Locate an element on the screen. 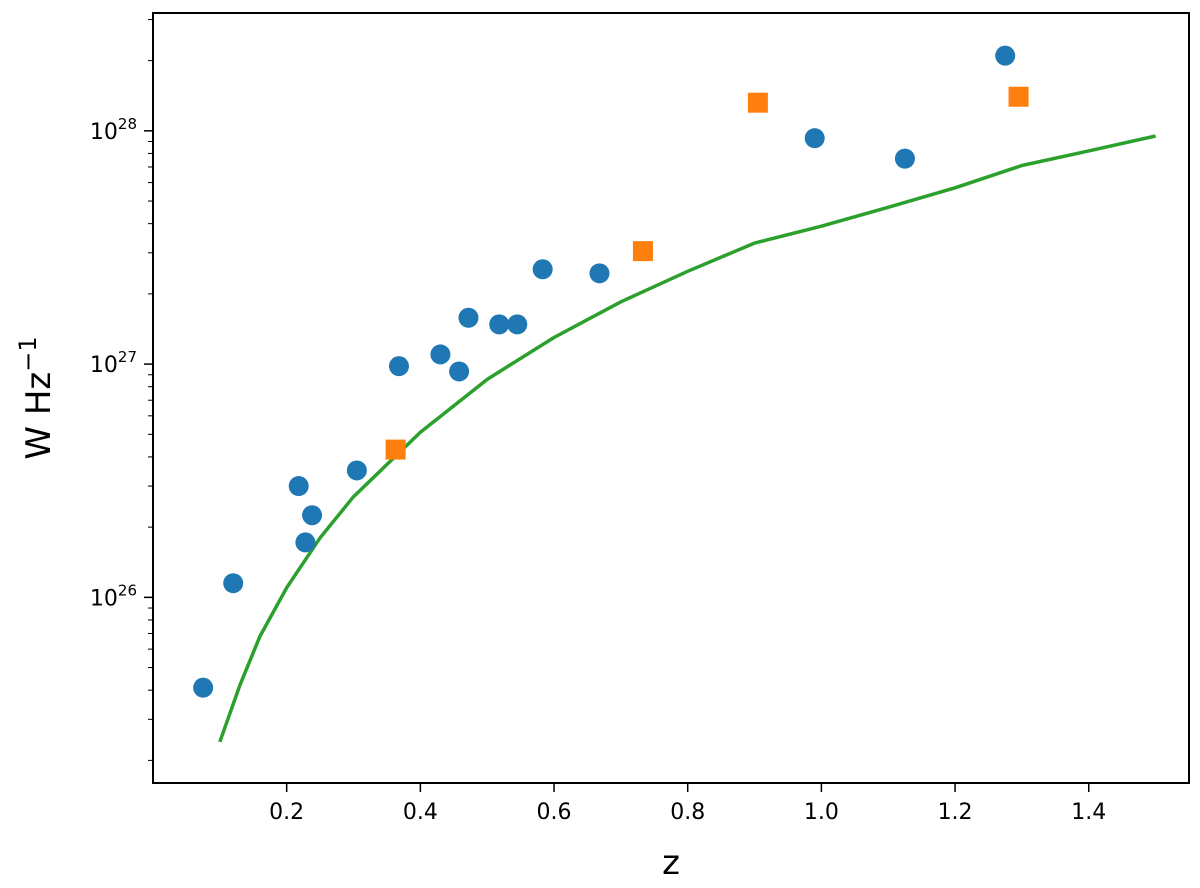 The height and width of the screenshot is (888, 1200). x-tick-label: 1.2 is located at coordinates (955, 812).